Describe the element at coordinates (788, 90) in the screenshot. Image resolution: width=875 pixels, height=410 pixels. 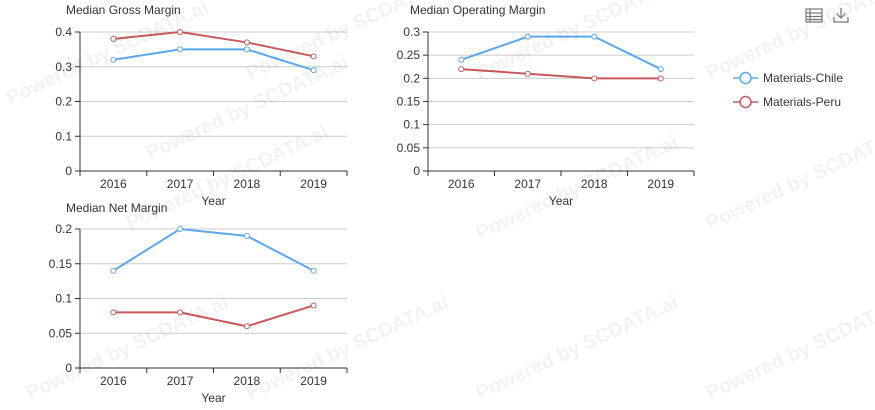
I see `legend: Materials-Chile Materials-Peru` at that location.